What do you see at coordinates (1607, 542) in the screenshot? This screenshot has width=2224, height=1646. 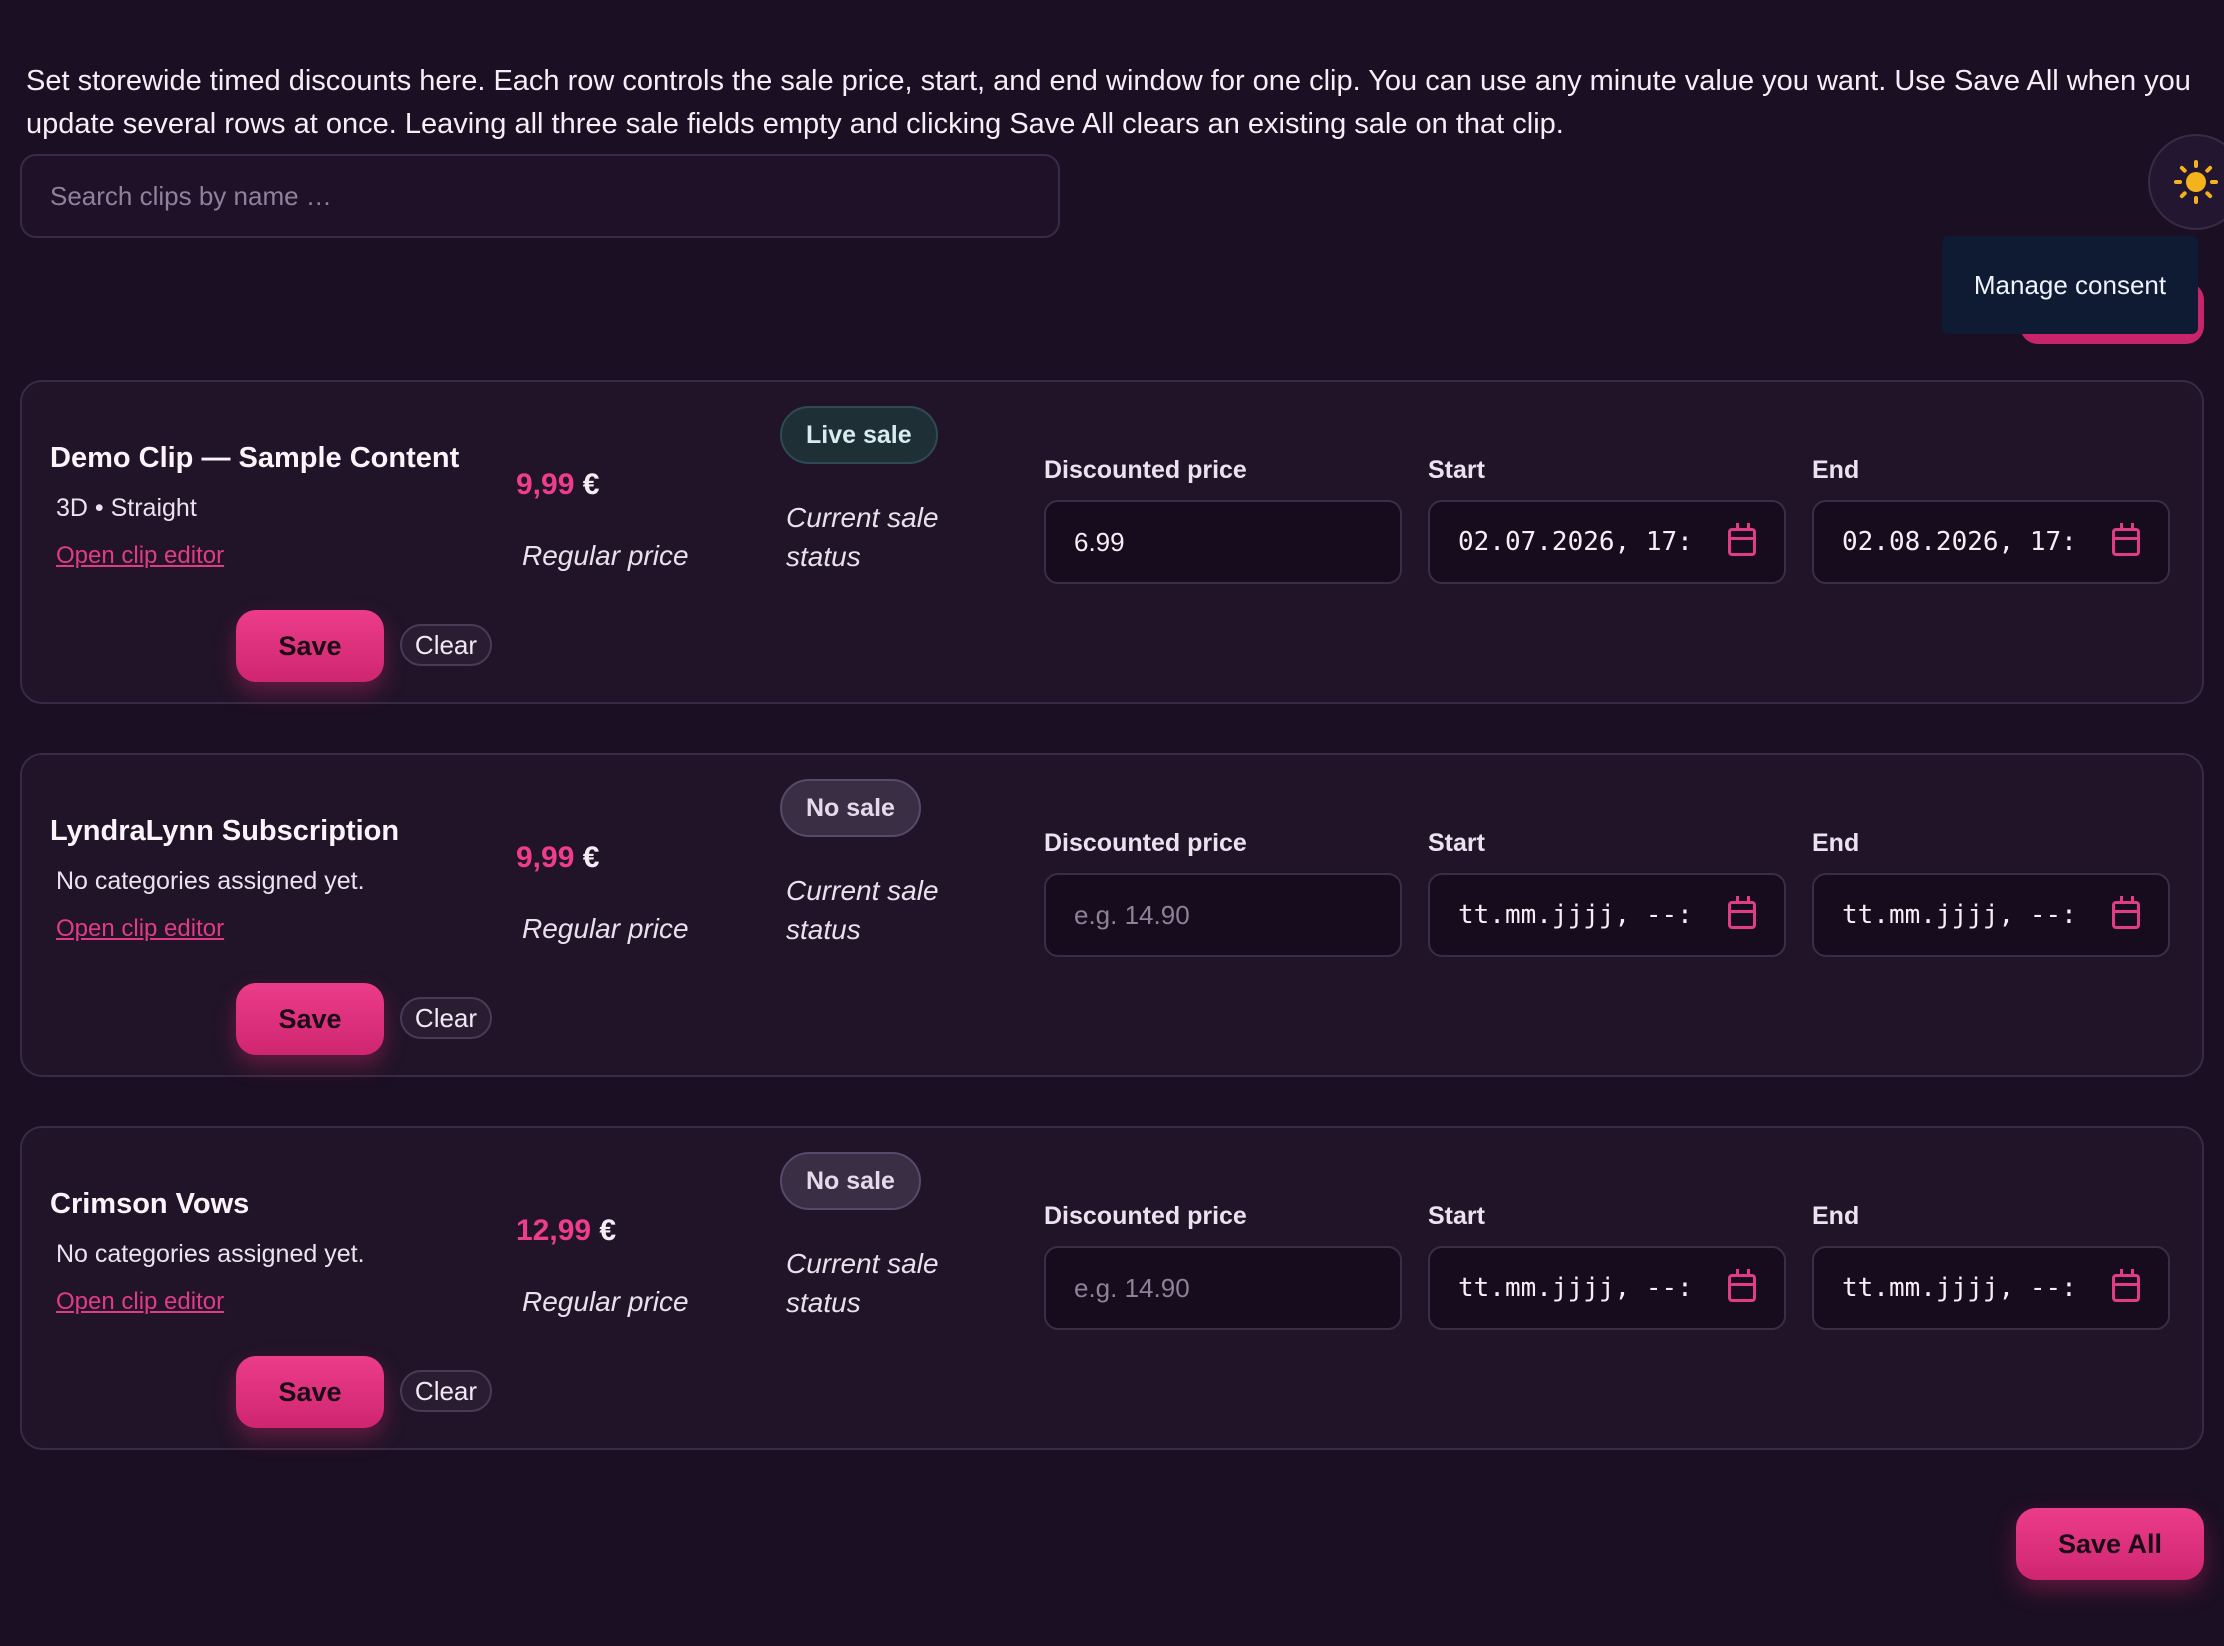 I see `start-datetime-input: 02.07.2026, 17:` at bounding box center [1607, 542].